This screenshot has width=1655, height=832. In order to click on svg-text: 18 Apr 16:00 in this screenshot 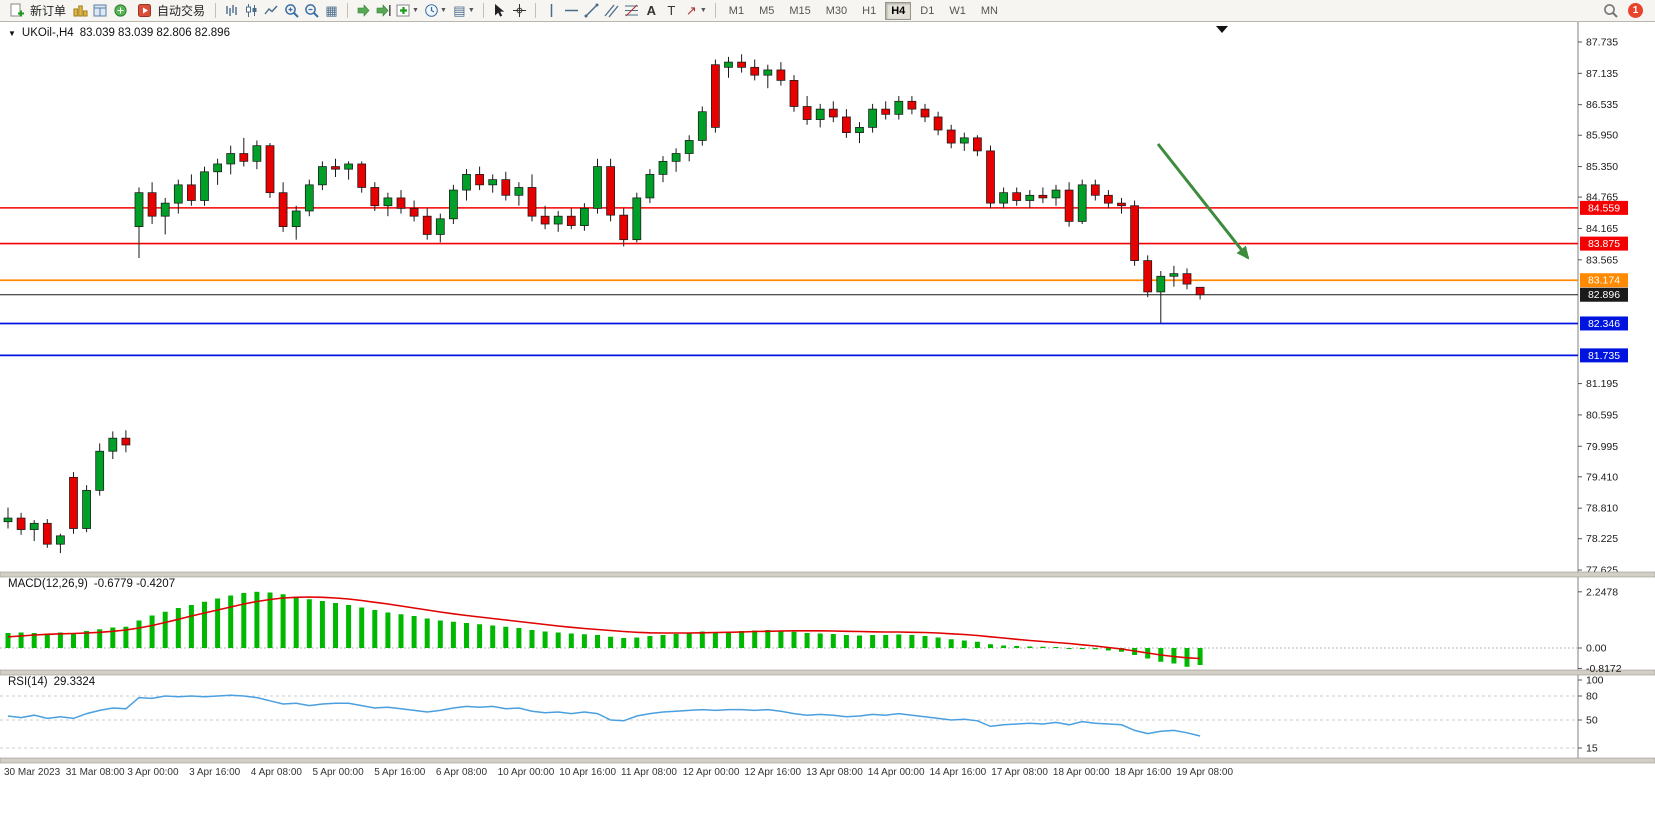, I will do `click(1143, 772)`.